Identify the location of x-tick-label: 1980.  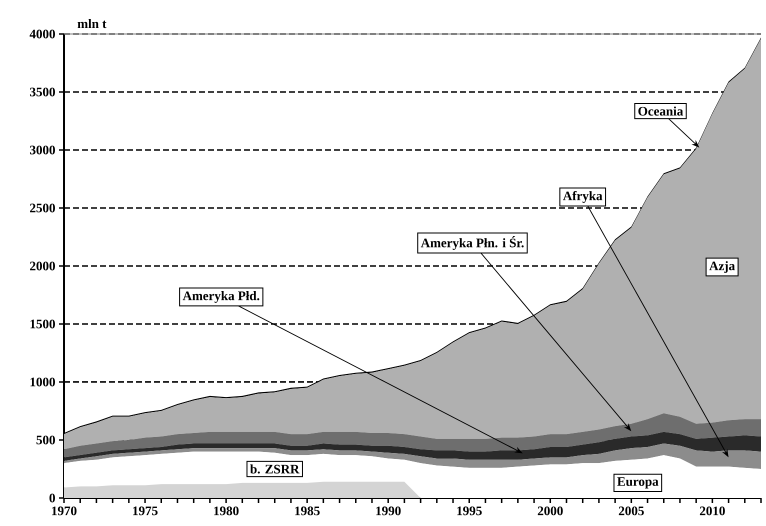
(226, 511).